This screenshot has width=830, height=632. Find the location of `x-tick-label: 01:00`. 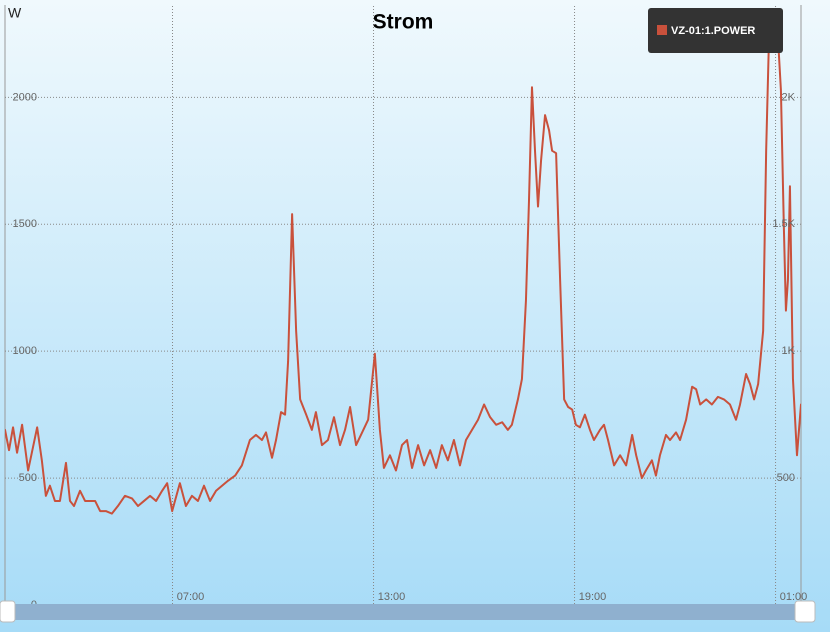

x-tick-label: 01:00 is located at coordinates (794, 597).